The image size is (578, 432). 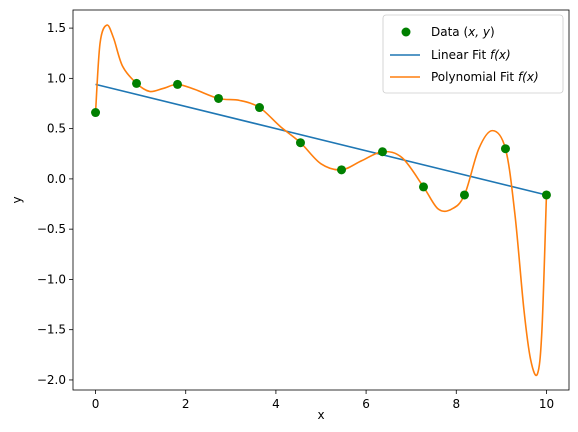 What do you see at coordinates (463, 32) in the screenshot?
I see `legend-label-data: Data (x, y)` at bounding box center [463, 32].